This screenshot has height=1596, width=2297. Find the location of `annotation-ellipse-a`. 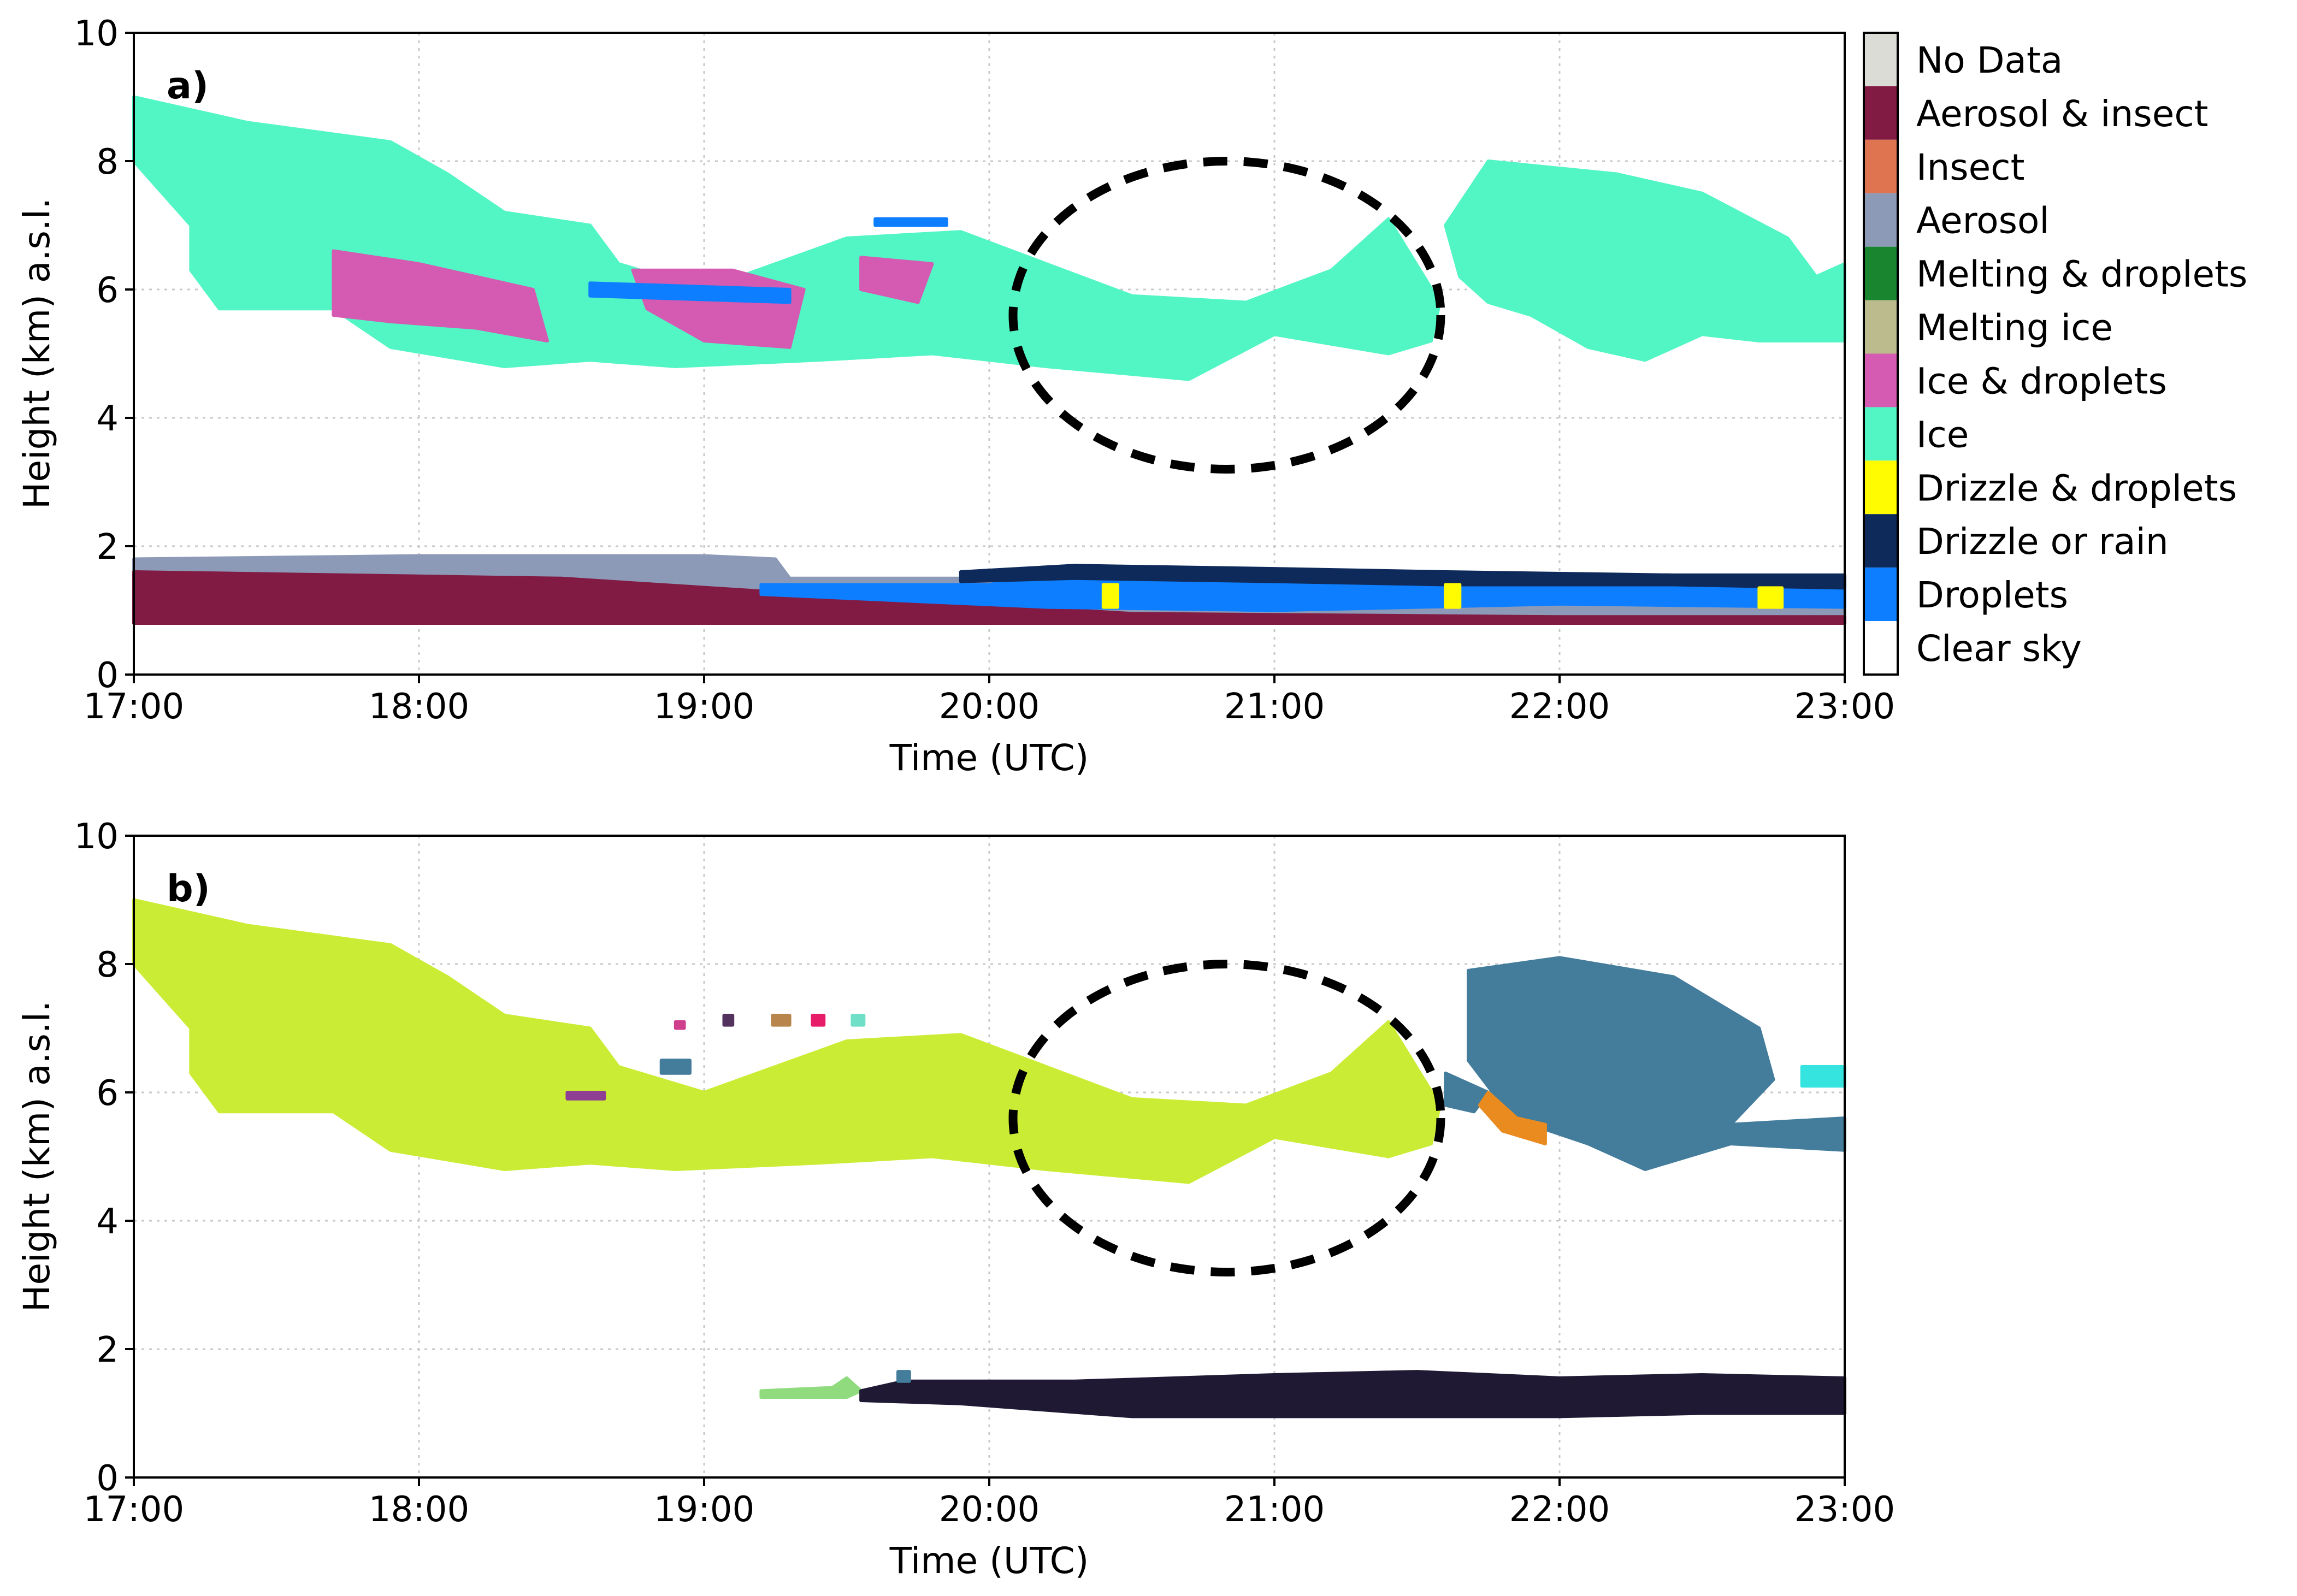

annotation-ellipse-a is located at coordinates (1226, 315).